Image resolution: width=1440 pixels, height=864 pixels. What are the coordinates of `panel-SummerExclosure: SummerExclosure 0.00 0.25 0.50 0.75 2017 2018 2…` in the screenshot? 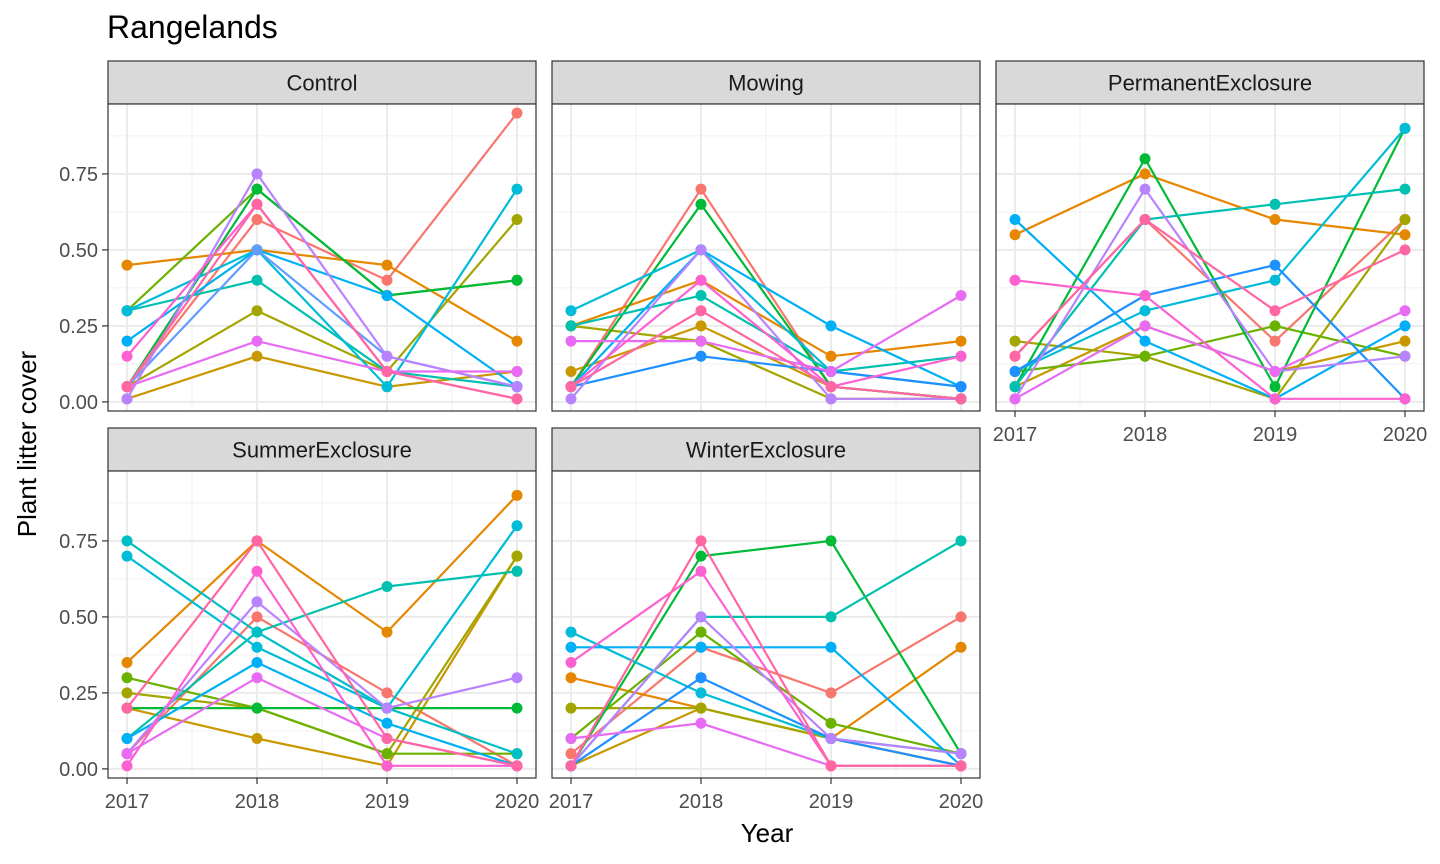 It's located at (299, 620).